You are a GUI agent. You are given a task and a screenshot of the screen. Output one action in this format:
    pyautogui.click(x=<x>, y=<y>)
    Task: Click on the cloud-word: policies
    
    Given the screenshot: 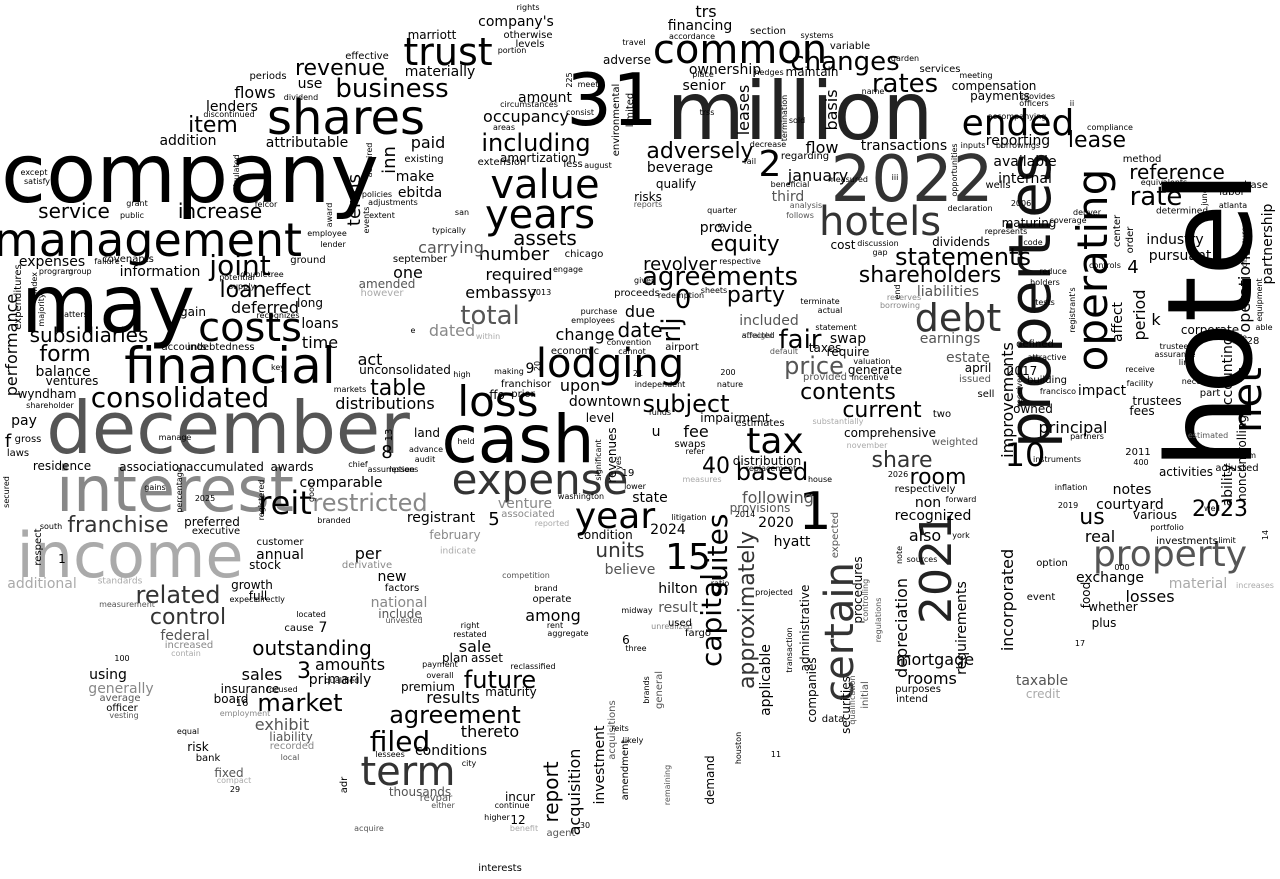 What is the action you would take?
    pyautogui.click(x=377, y=194)
    